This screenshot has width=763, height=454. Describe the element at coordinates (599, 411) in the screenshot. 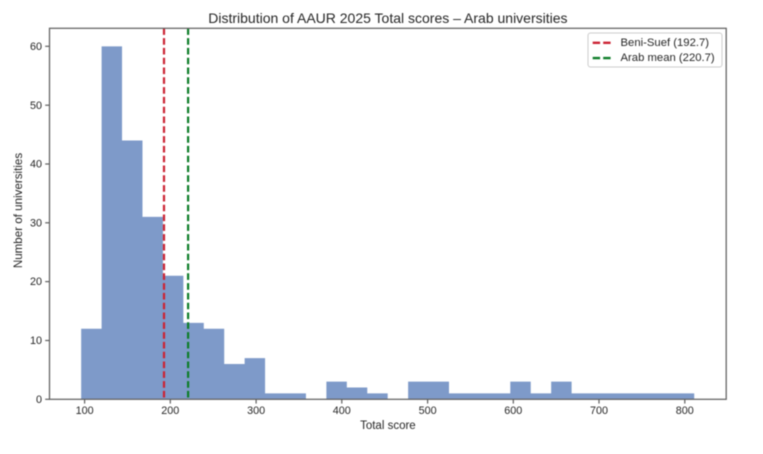

I see `svg-text: 700` at that location.